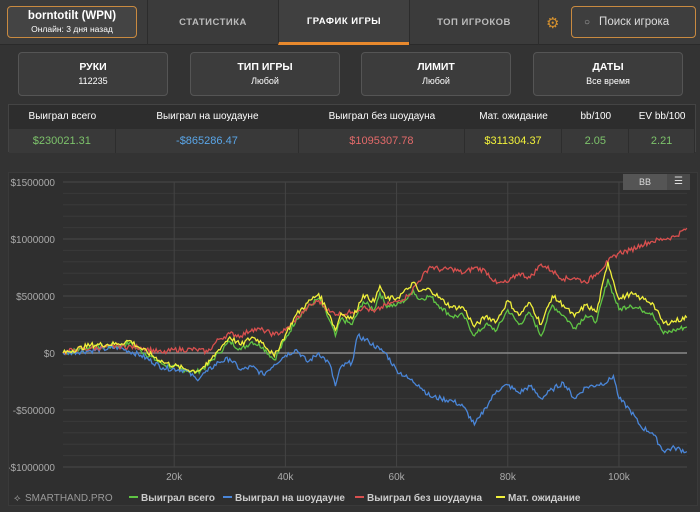 This screenshot has height=512, width=700. Describe the element at coordinates (93, 81) in the screenshot. I see `filter-value: 112235` at that location.